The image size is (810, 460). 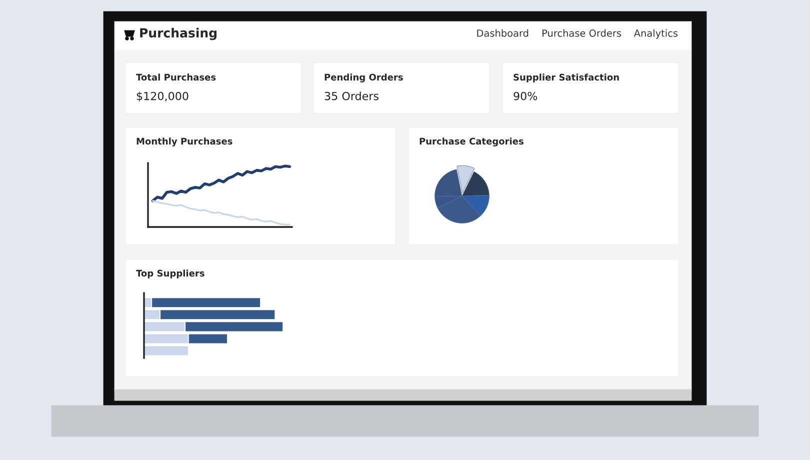 I want to click on text: Purchasing, so click(x=178, y=34).